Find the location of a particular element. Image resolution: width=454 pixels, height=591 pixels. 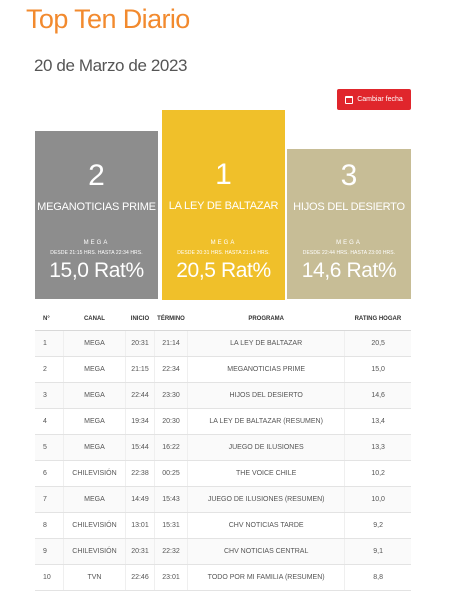

podium-rank: 3 is located at coordinates (349, 175).